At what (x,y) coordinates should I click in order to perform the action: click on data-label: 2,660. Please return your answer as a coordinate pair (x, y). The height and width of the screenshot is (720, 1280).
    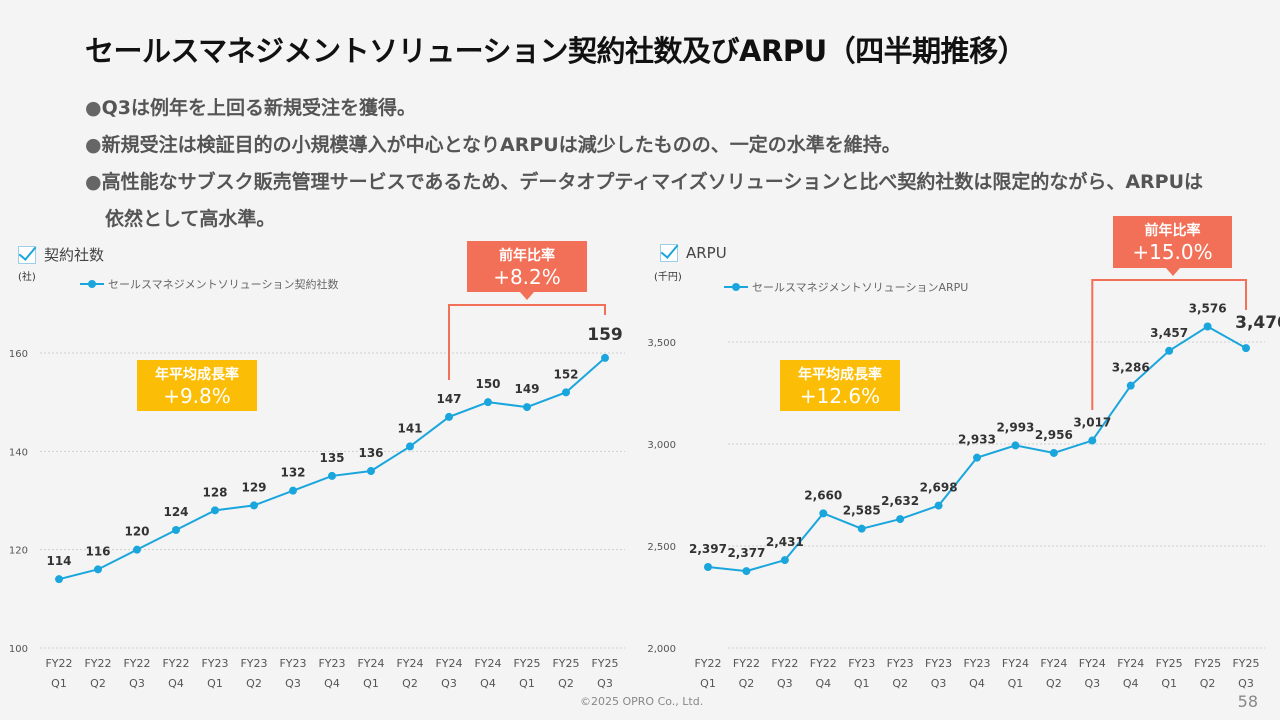
    Looking at the image, I should click on (823, 495).